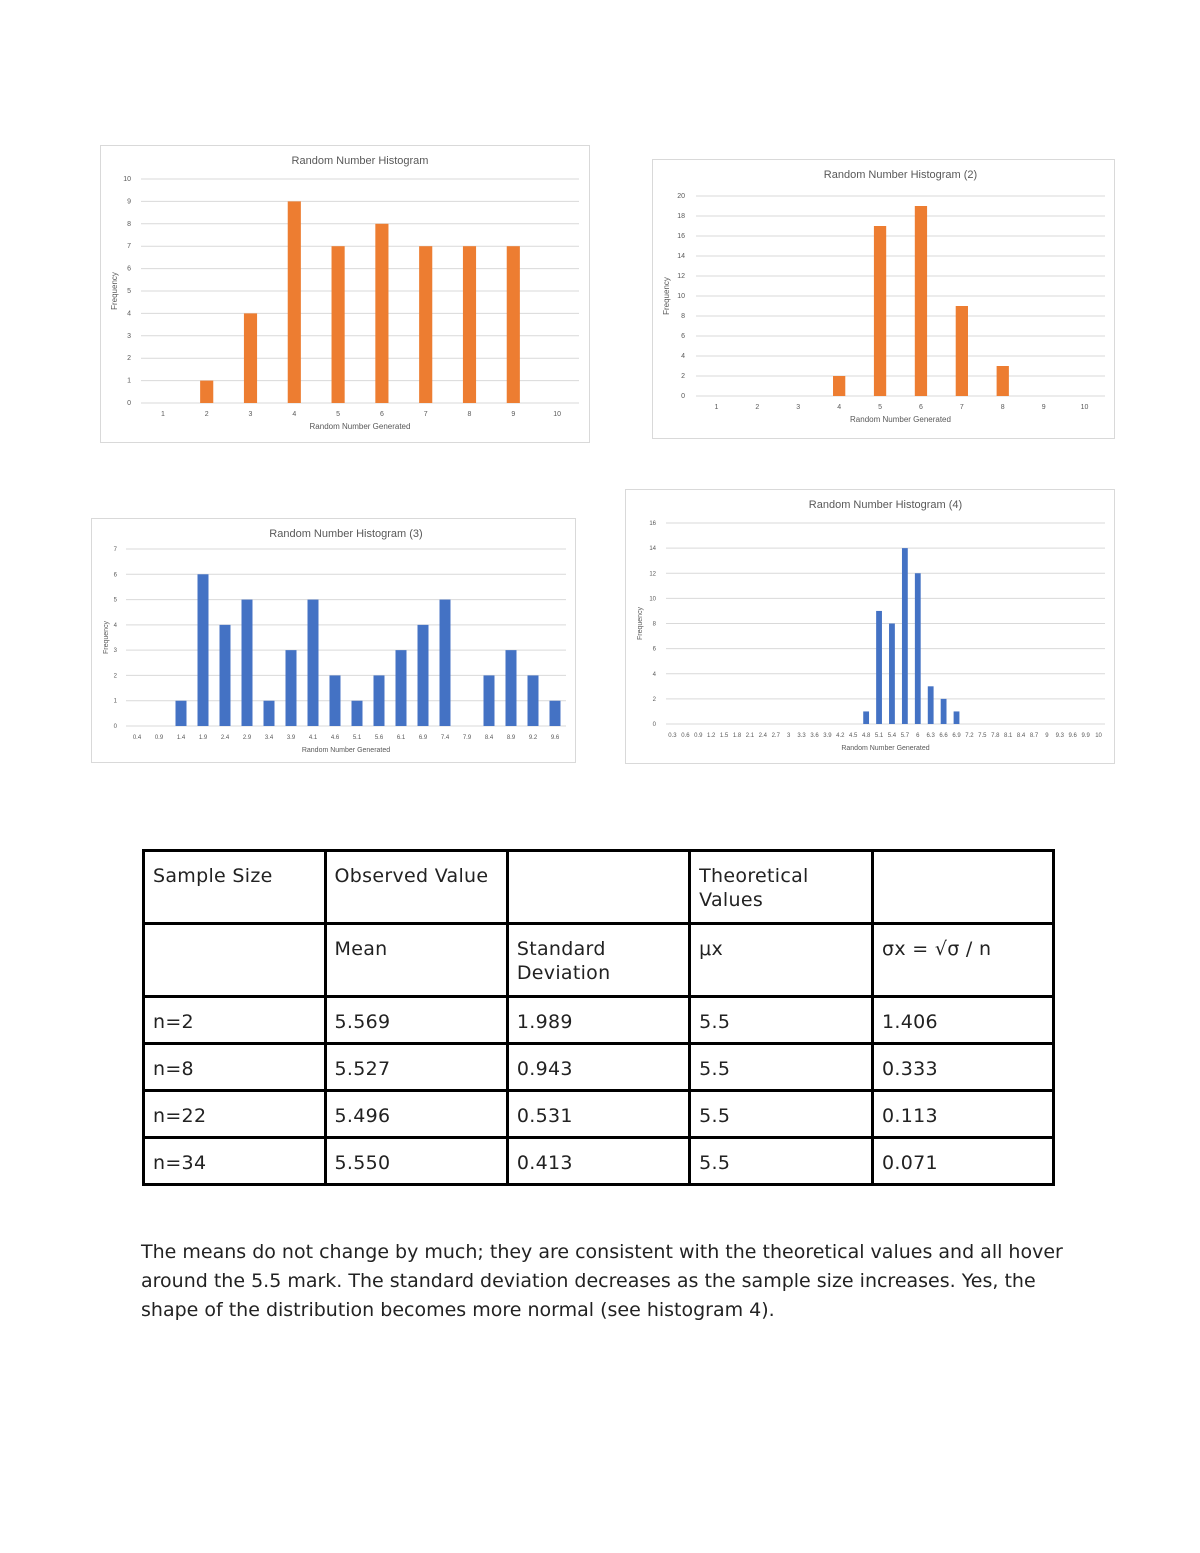 The width and height of the screenshot is (1200, 1553). What do you see at coordinates (234, 1020) in the screenshot?
I see `table-cell: n=2` at bounding box center [234, 1020].